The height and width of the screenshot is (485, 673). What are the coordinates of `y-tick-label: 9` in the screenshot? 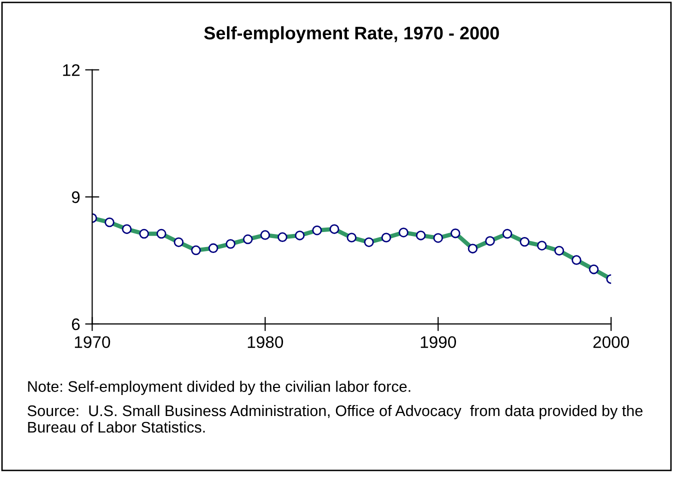 It's located at (76, 197).